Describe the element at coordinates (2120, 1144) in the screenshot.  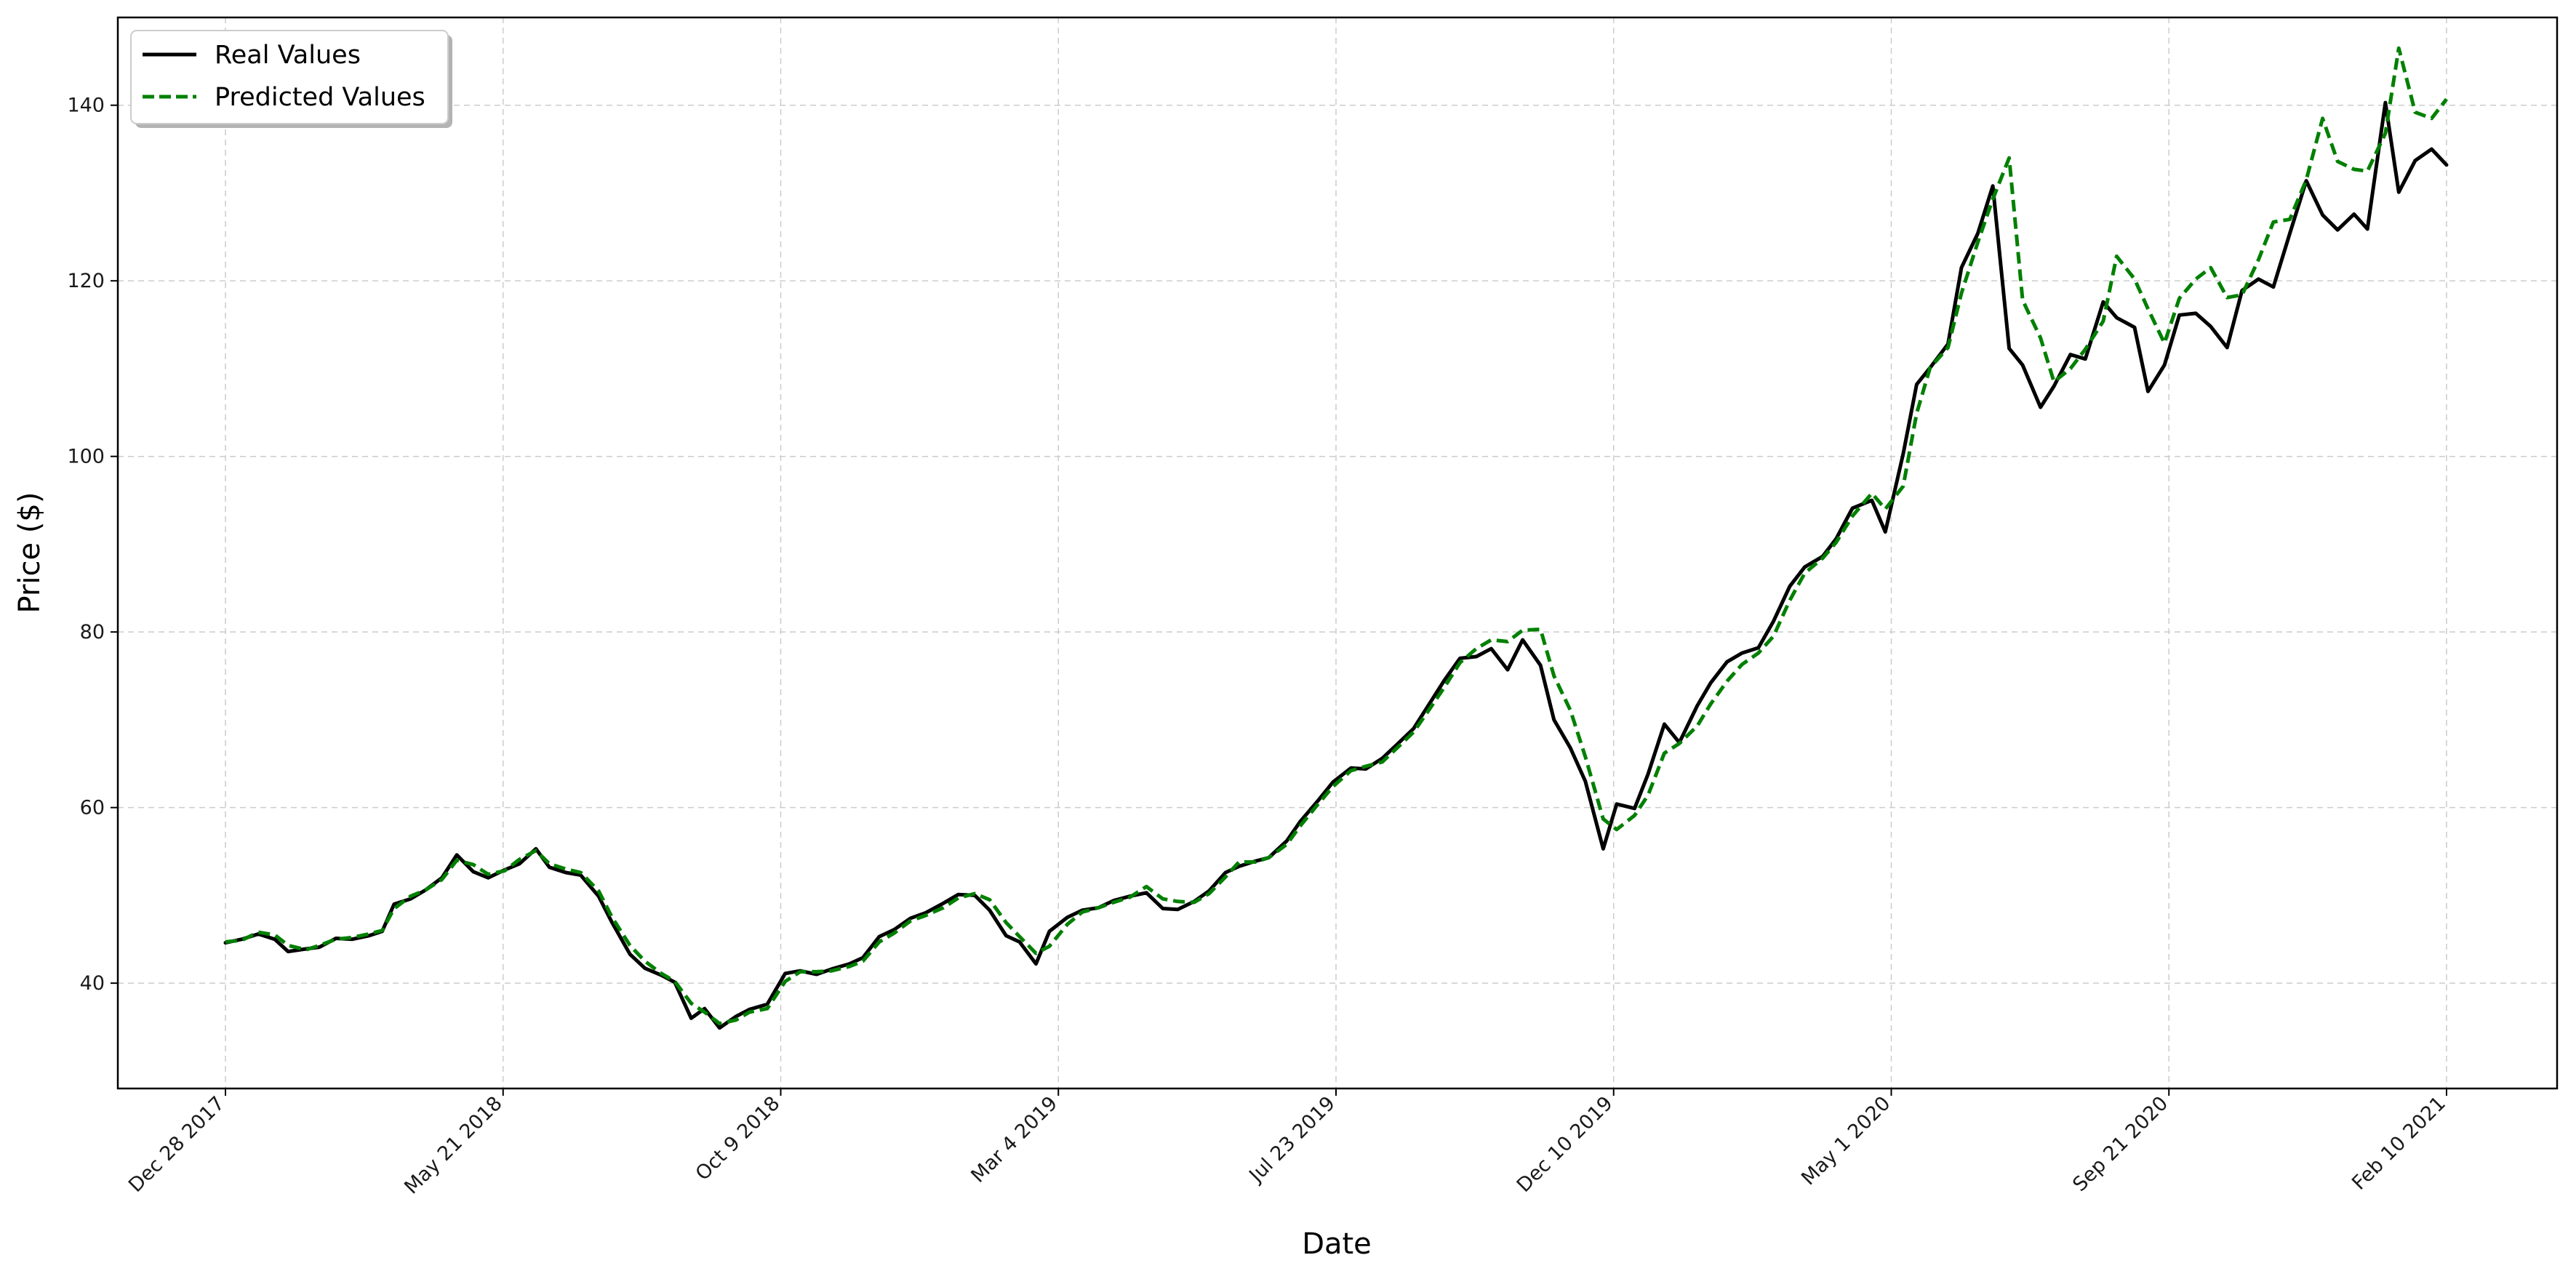
I see `x-tick-label: Sep 21 2020` at that location.